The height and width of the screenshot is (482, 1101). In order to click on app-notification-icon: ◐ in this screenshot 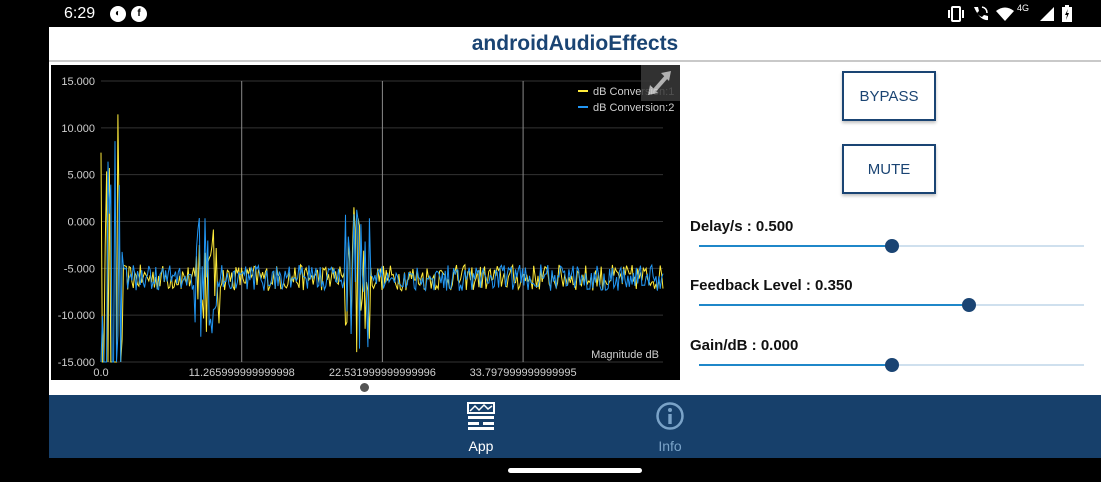, I will do `click(118, 14)`.